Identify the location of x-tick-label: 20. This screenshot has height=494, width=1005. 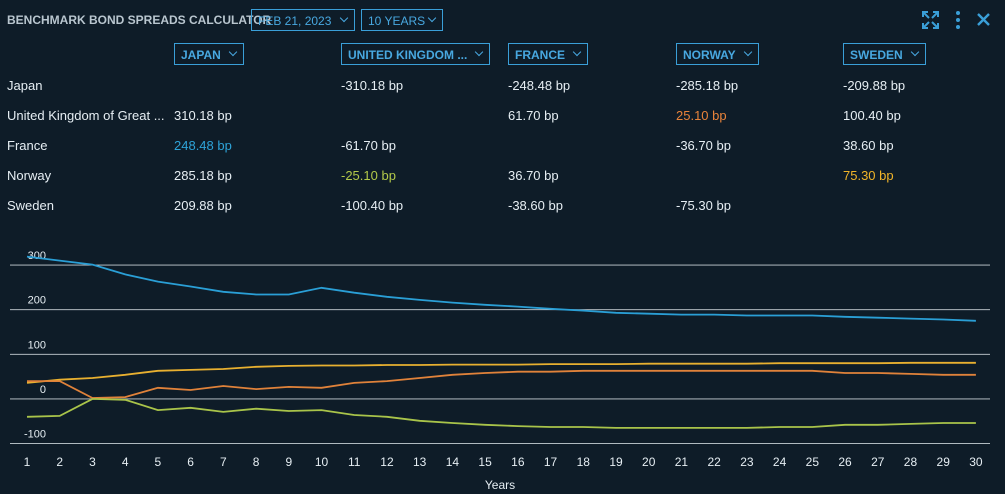
(649, 462).